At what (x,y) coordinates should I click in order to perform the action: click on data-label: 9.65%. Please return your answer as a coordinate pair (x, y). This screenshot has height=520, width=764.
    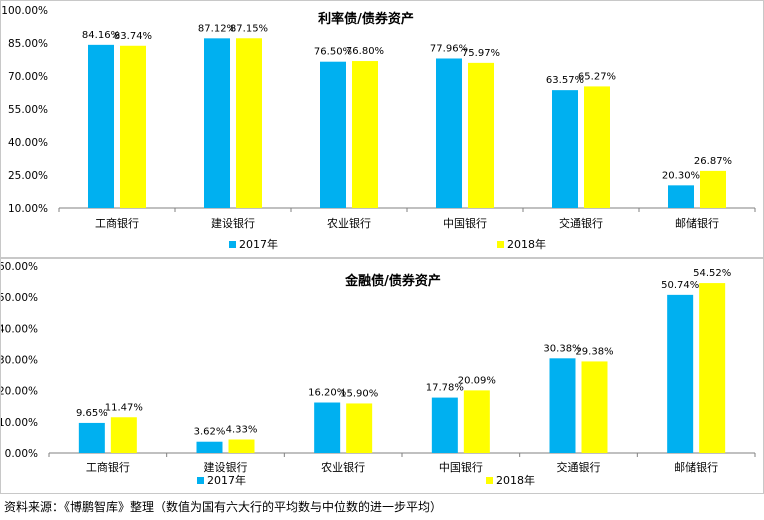
    Looking at the image, I should click on (92, 413).